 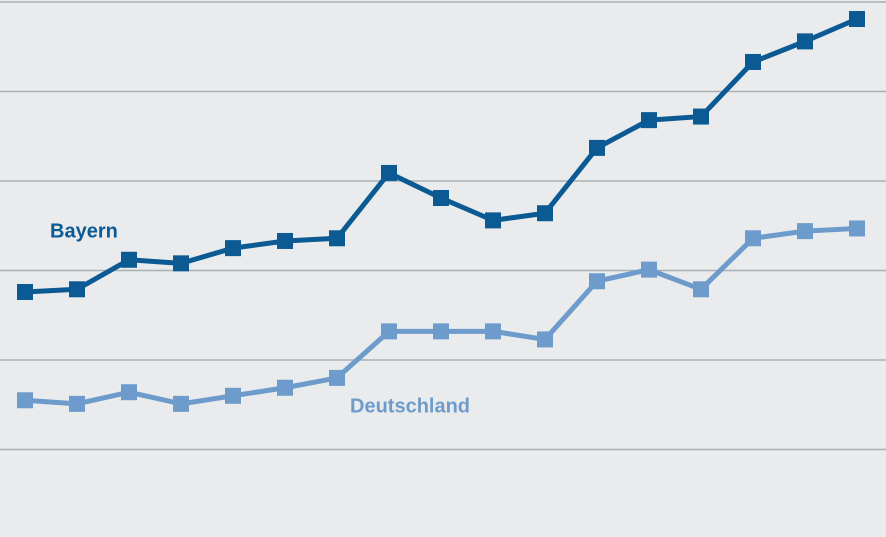 What do you see at coordinates (84, 231) in the screenshot?
I see `series-label: Bayern` at bounding box center [84, 231].